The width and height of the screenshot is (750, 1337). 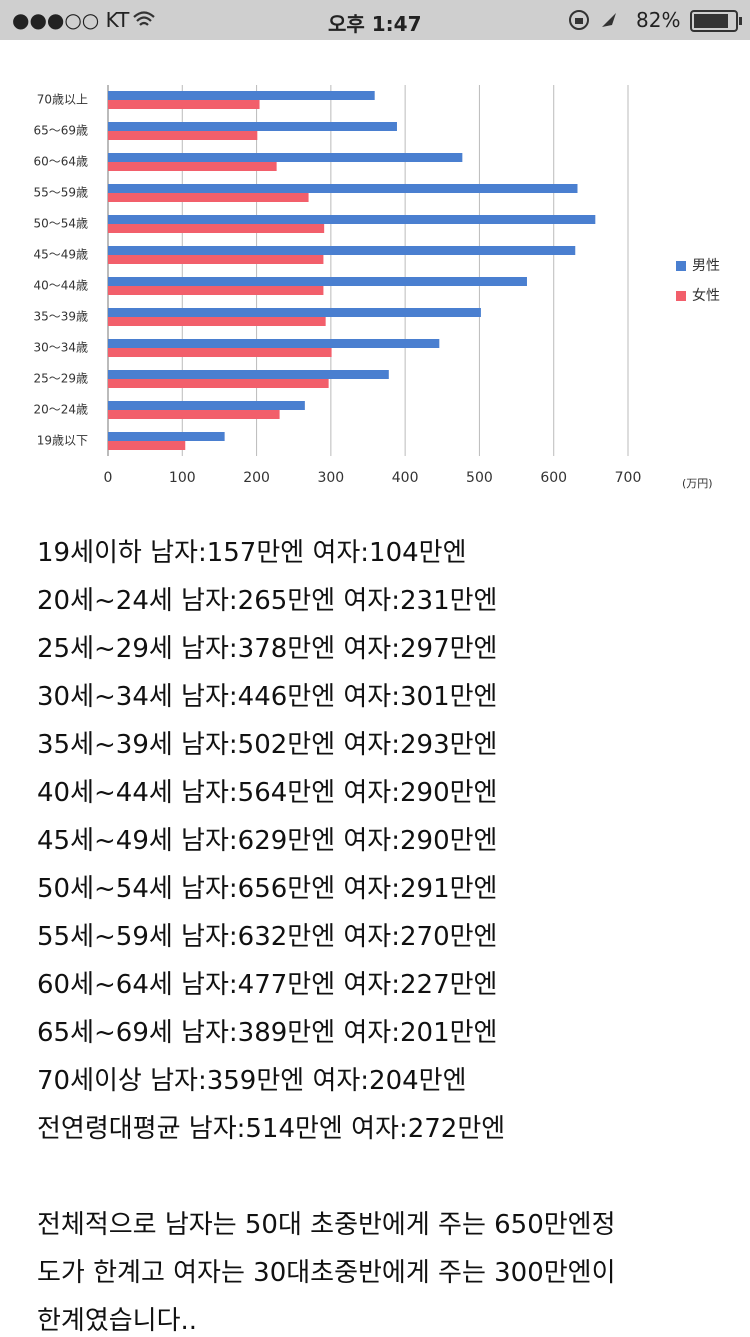 What do you see at coordinates (60, 224) in the screenshot?
I see `y-tick-label: 50～54歳` at bounding box center [60, 224].